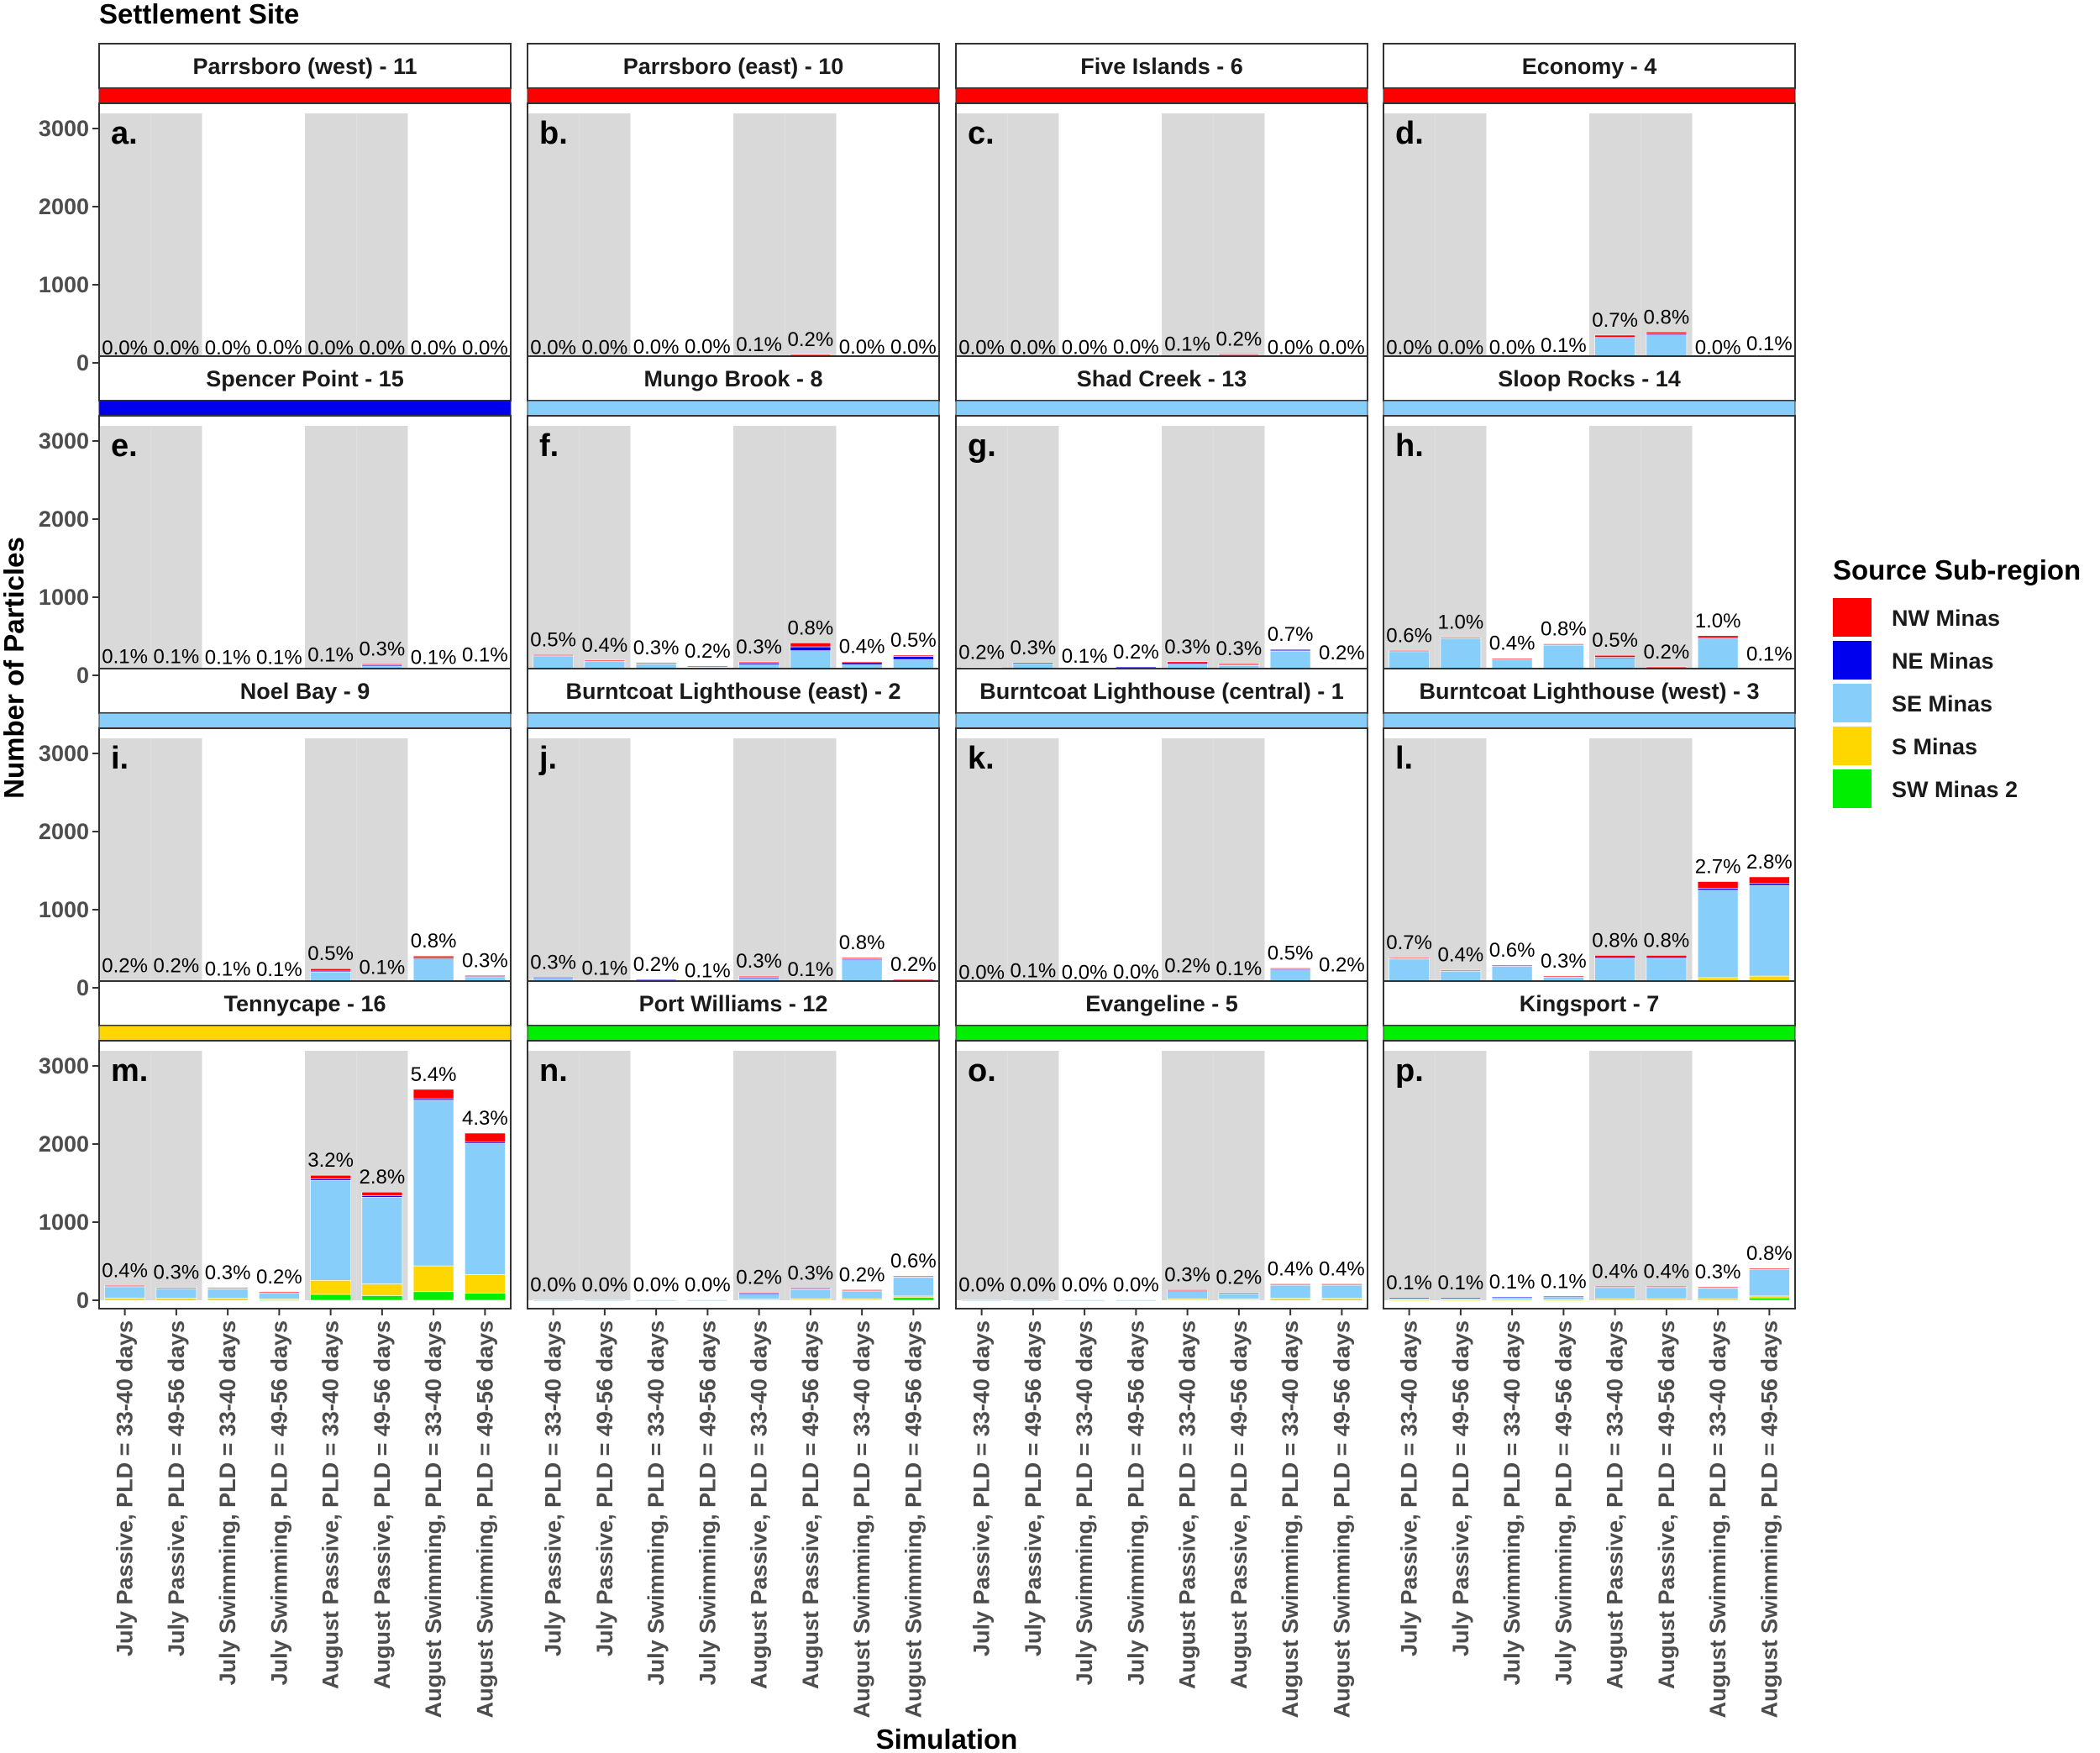  I want to click on y-tick-label: 0, so click(82, 1300).